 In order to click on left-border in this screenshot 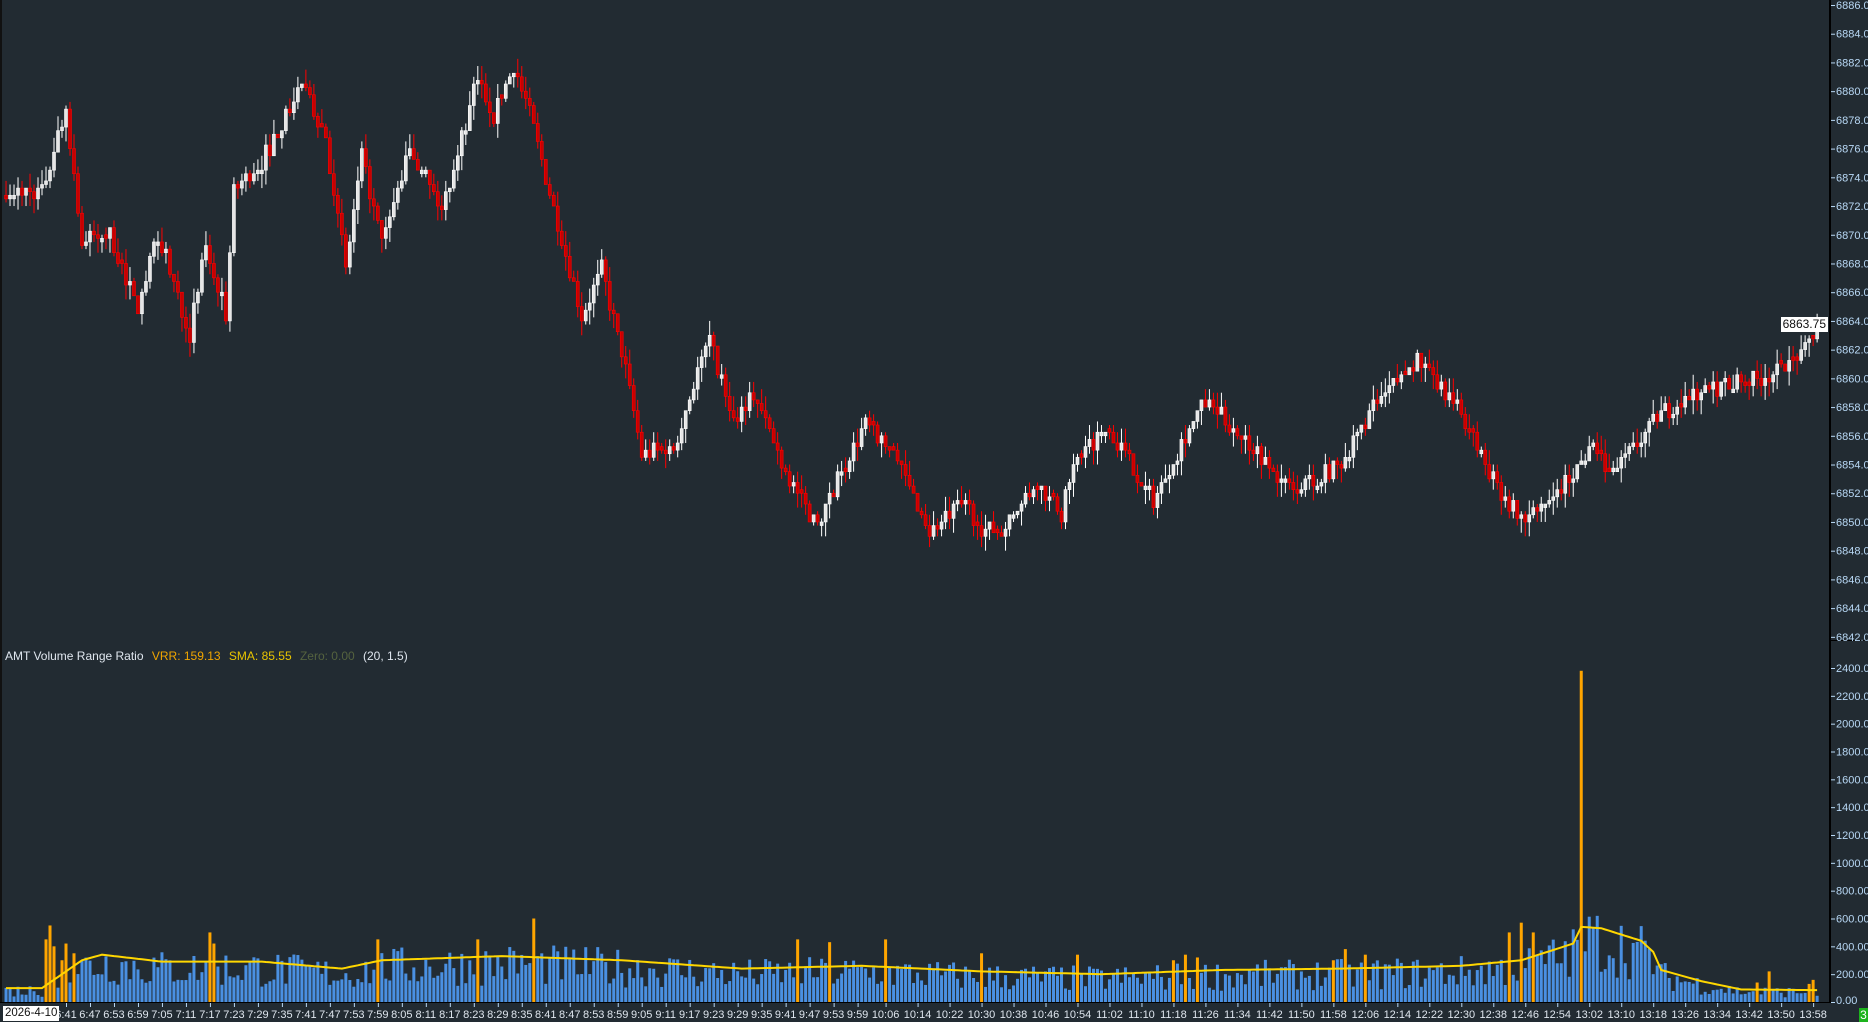, I will do `click(1, 501)`.